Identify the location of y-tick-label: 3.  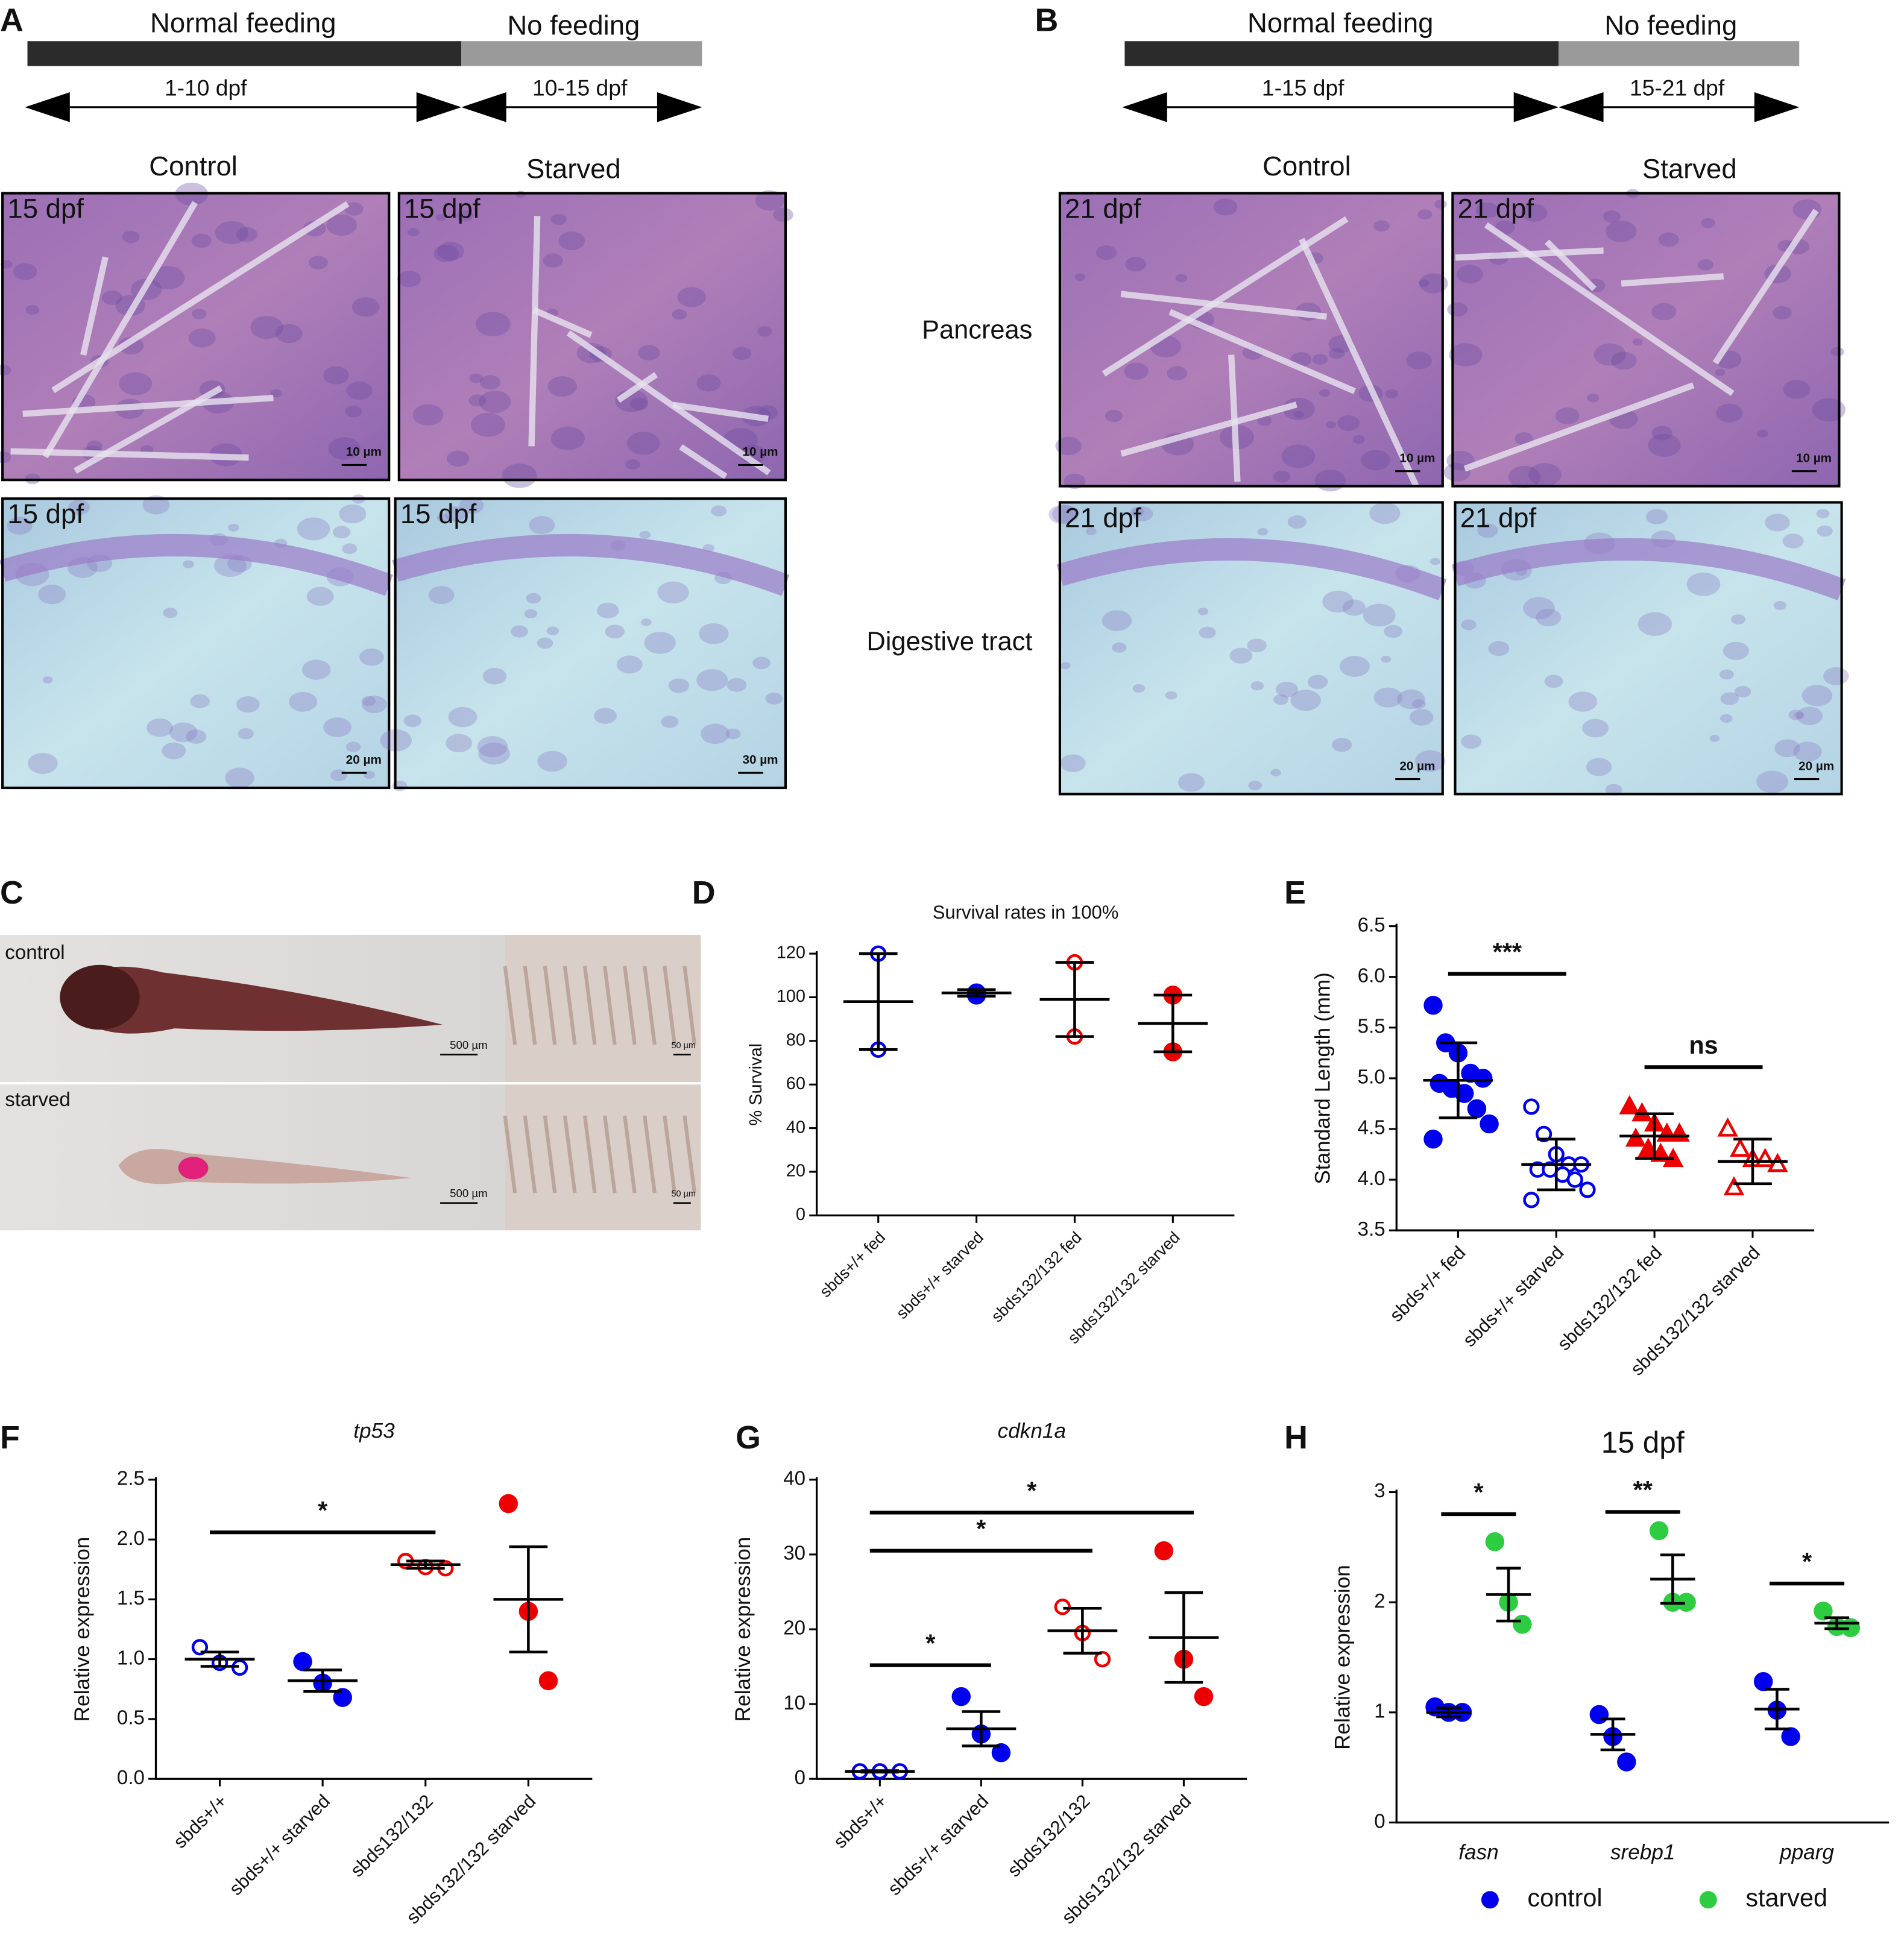
(1379, 1491).